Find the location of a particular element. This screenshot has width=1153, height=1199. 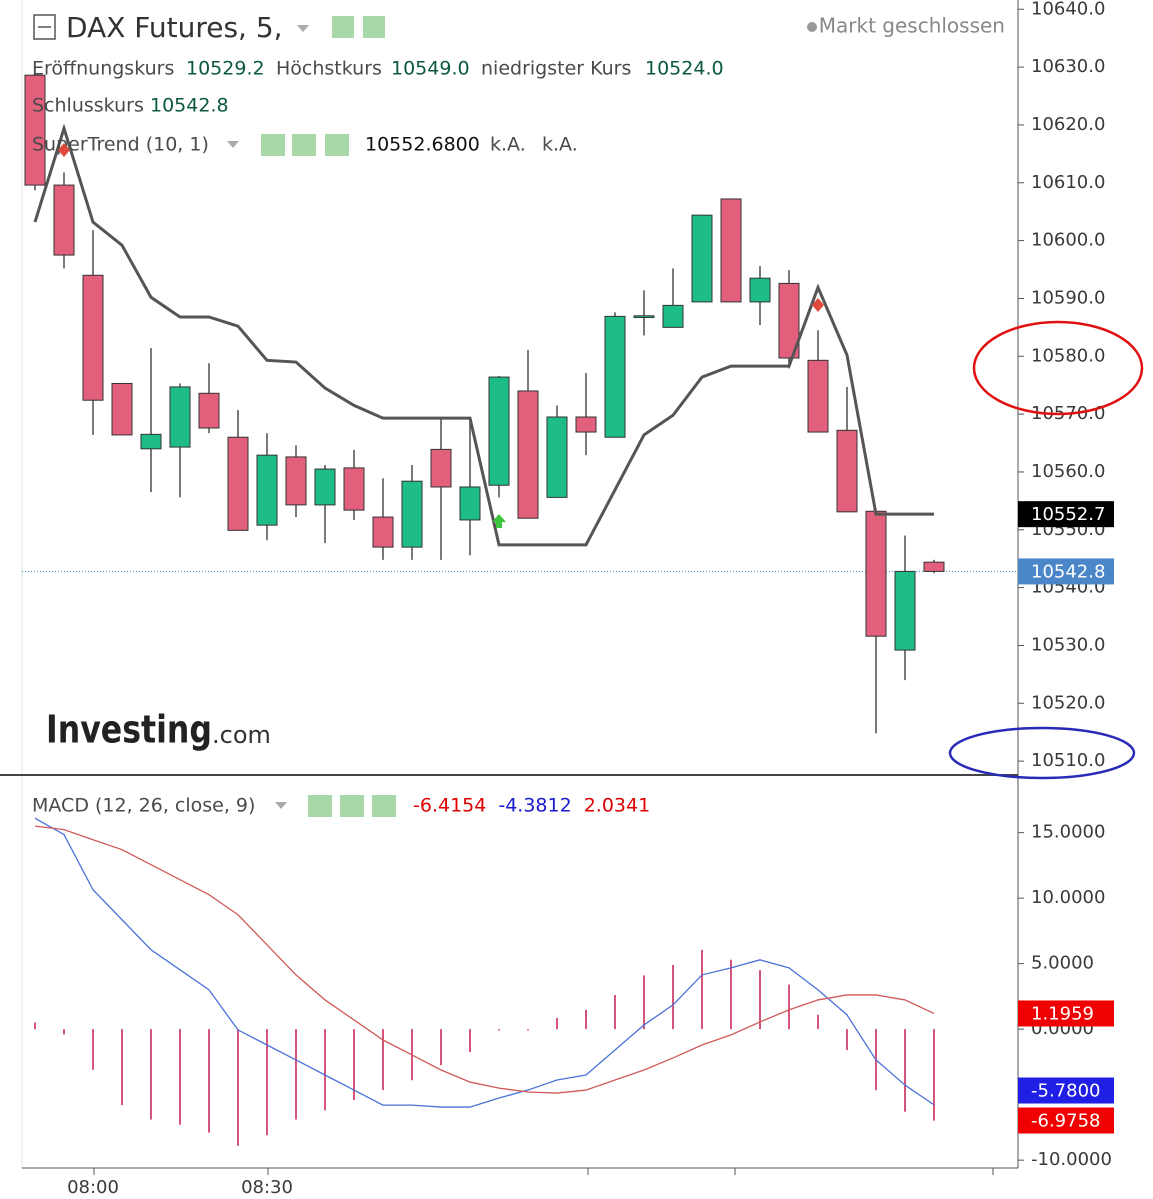

legend-value: -6.4154 is located at coordinates (449, 806).